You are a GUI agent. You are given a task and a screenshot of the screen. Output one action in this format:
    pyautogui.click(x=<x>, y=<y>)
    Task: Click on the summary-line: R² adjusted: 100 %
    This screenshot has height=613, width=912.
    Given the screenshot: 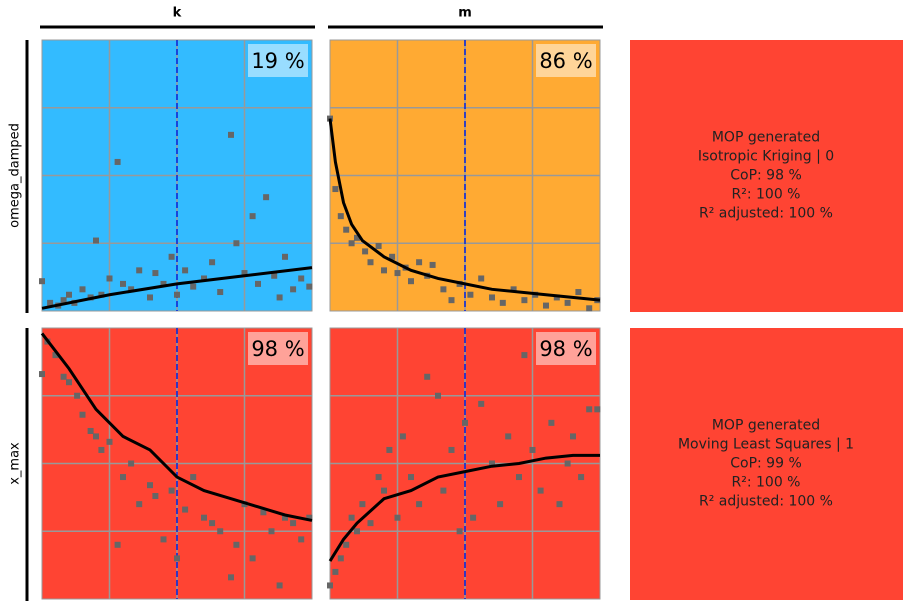 What is the action you would take?
    pyautogui.click(x=766, y=502)
    